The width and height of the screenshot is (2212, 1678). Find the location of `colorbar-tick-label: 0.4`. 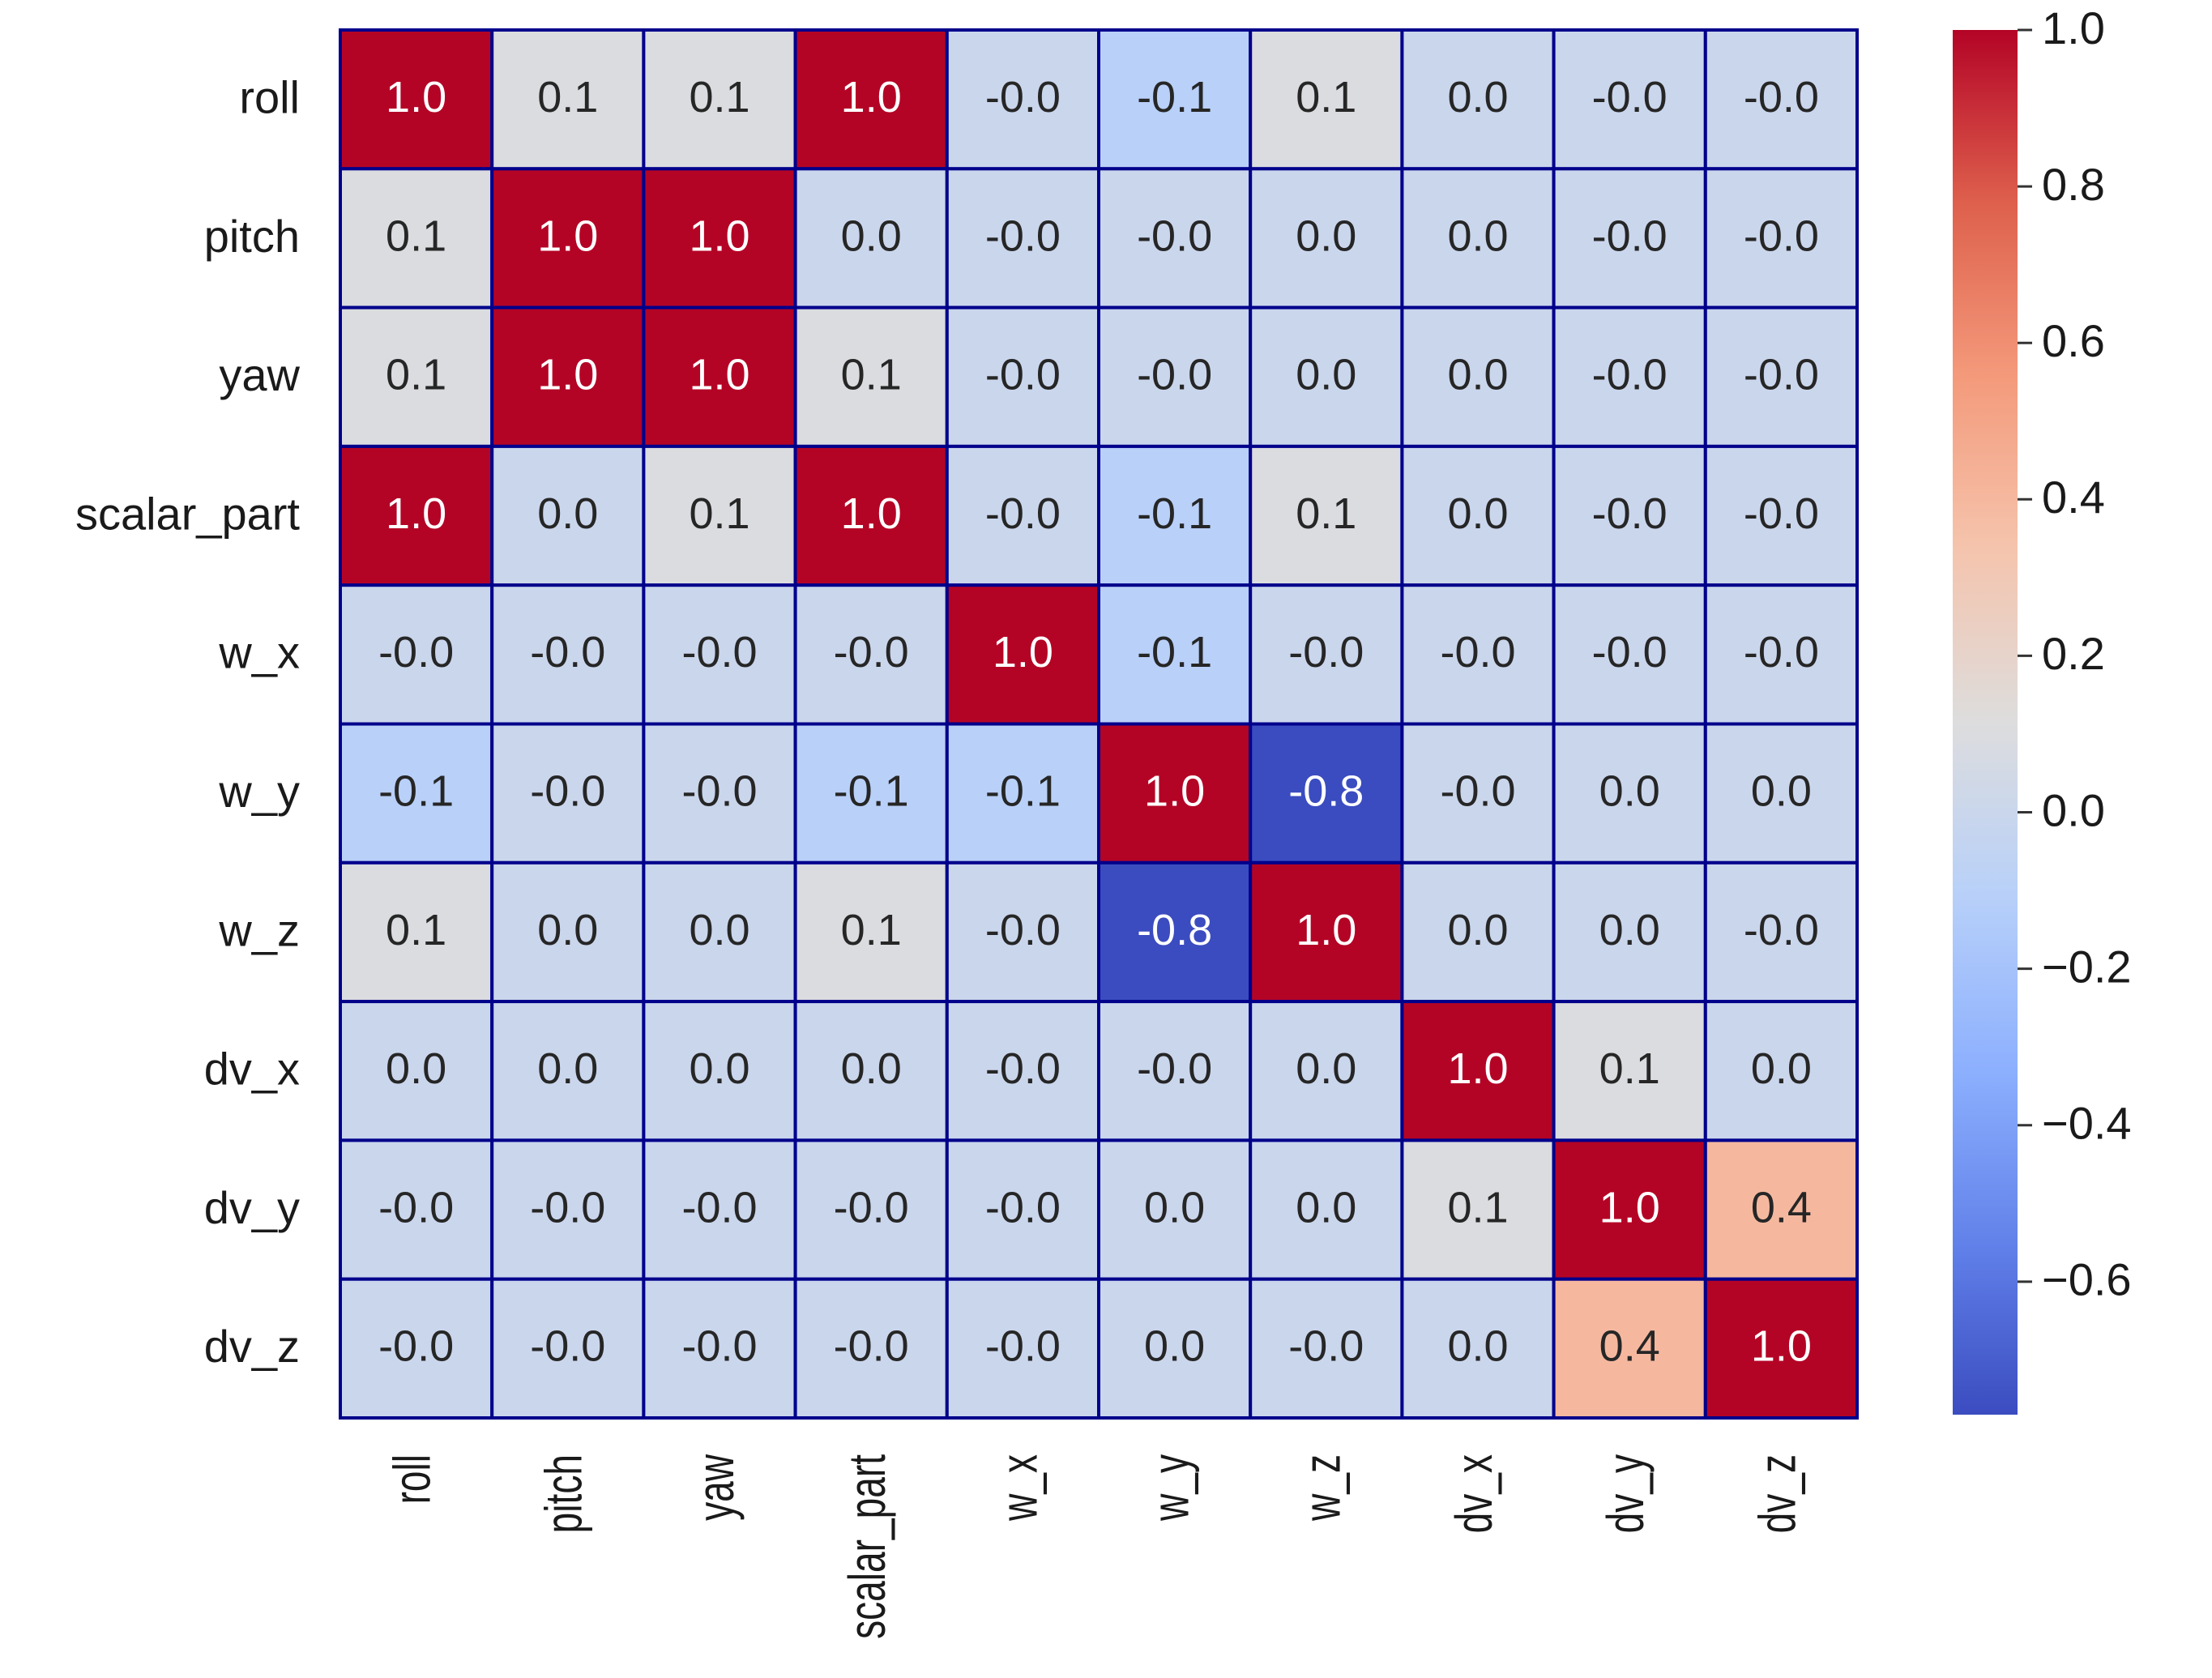

colorbar-tick-label: 0.4 is located at coordinates (2073, 497).